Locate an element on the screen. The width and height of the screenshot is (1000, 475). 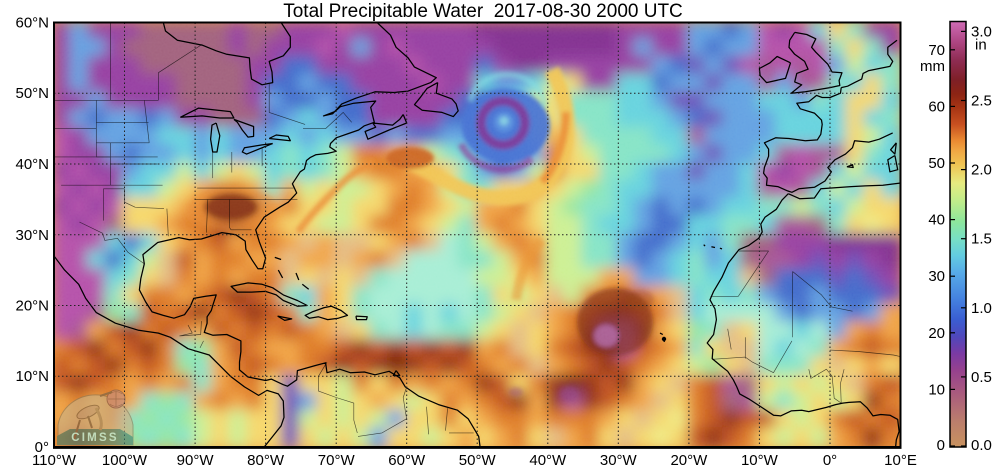
svg-text: 50°N is located at coordinates (32, 93).